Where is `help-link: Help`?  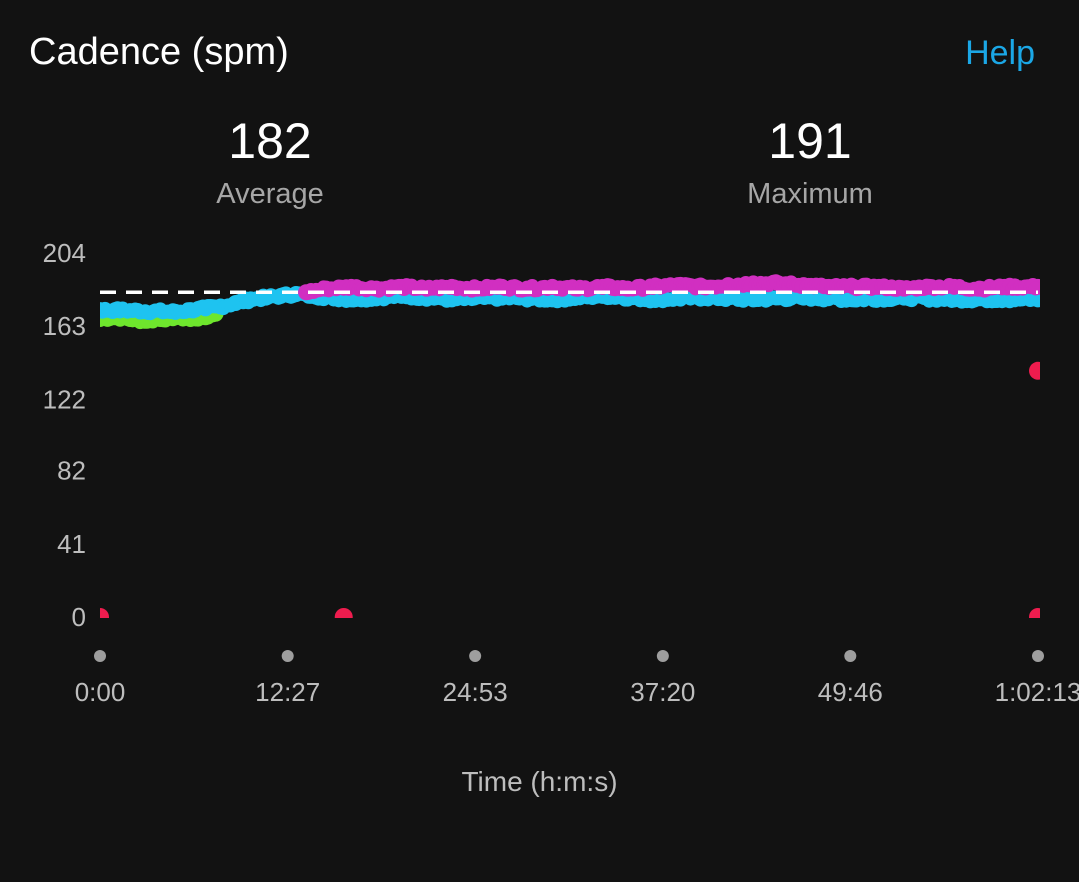 help-link: Help is located at coordinates (1000, 53).